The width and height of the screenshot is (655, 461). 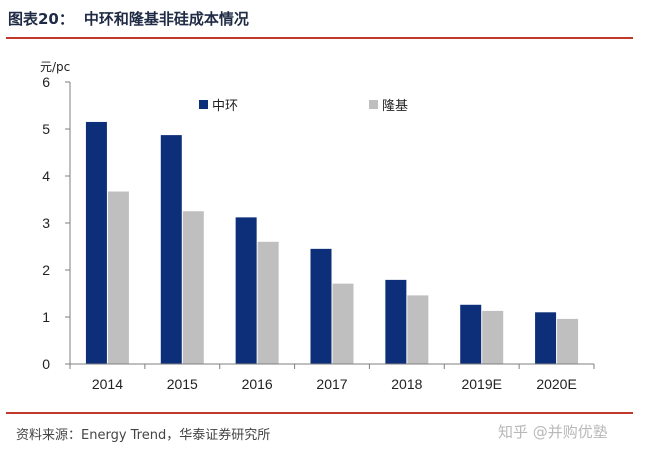 What do you see at coordinates (553, 432) in the screenshot?
I see `watermark: 知乎 @并购优塾` at bounding box center [553, 432].